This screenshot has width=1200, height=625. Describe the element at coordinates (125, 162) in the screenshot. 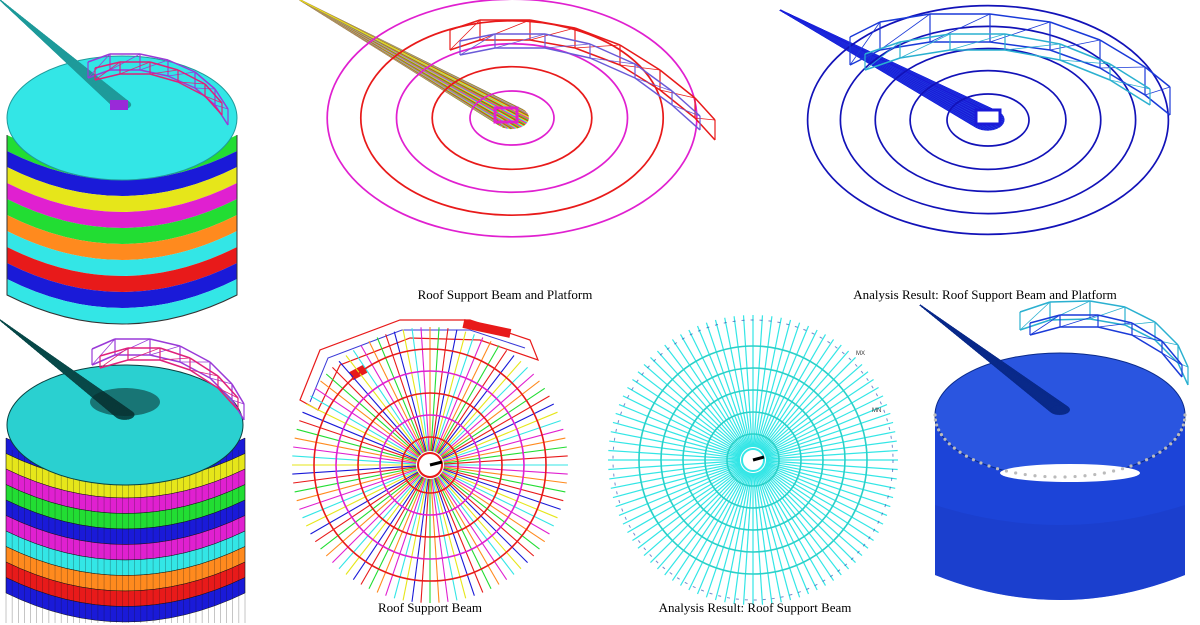

I see `tank-model-colored` at that location.